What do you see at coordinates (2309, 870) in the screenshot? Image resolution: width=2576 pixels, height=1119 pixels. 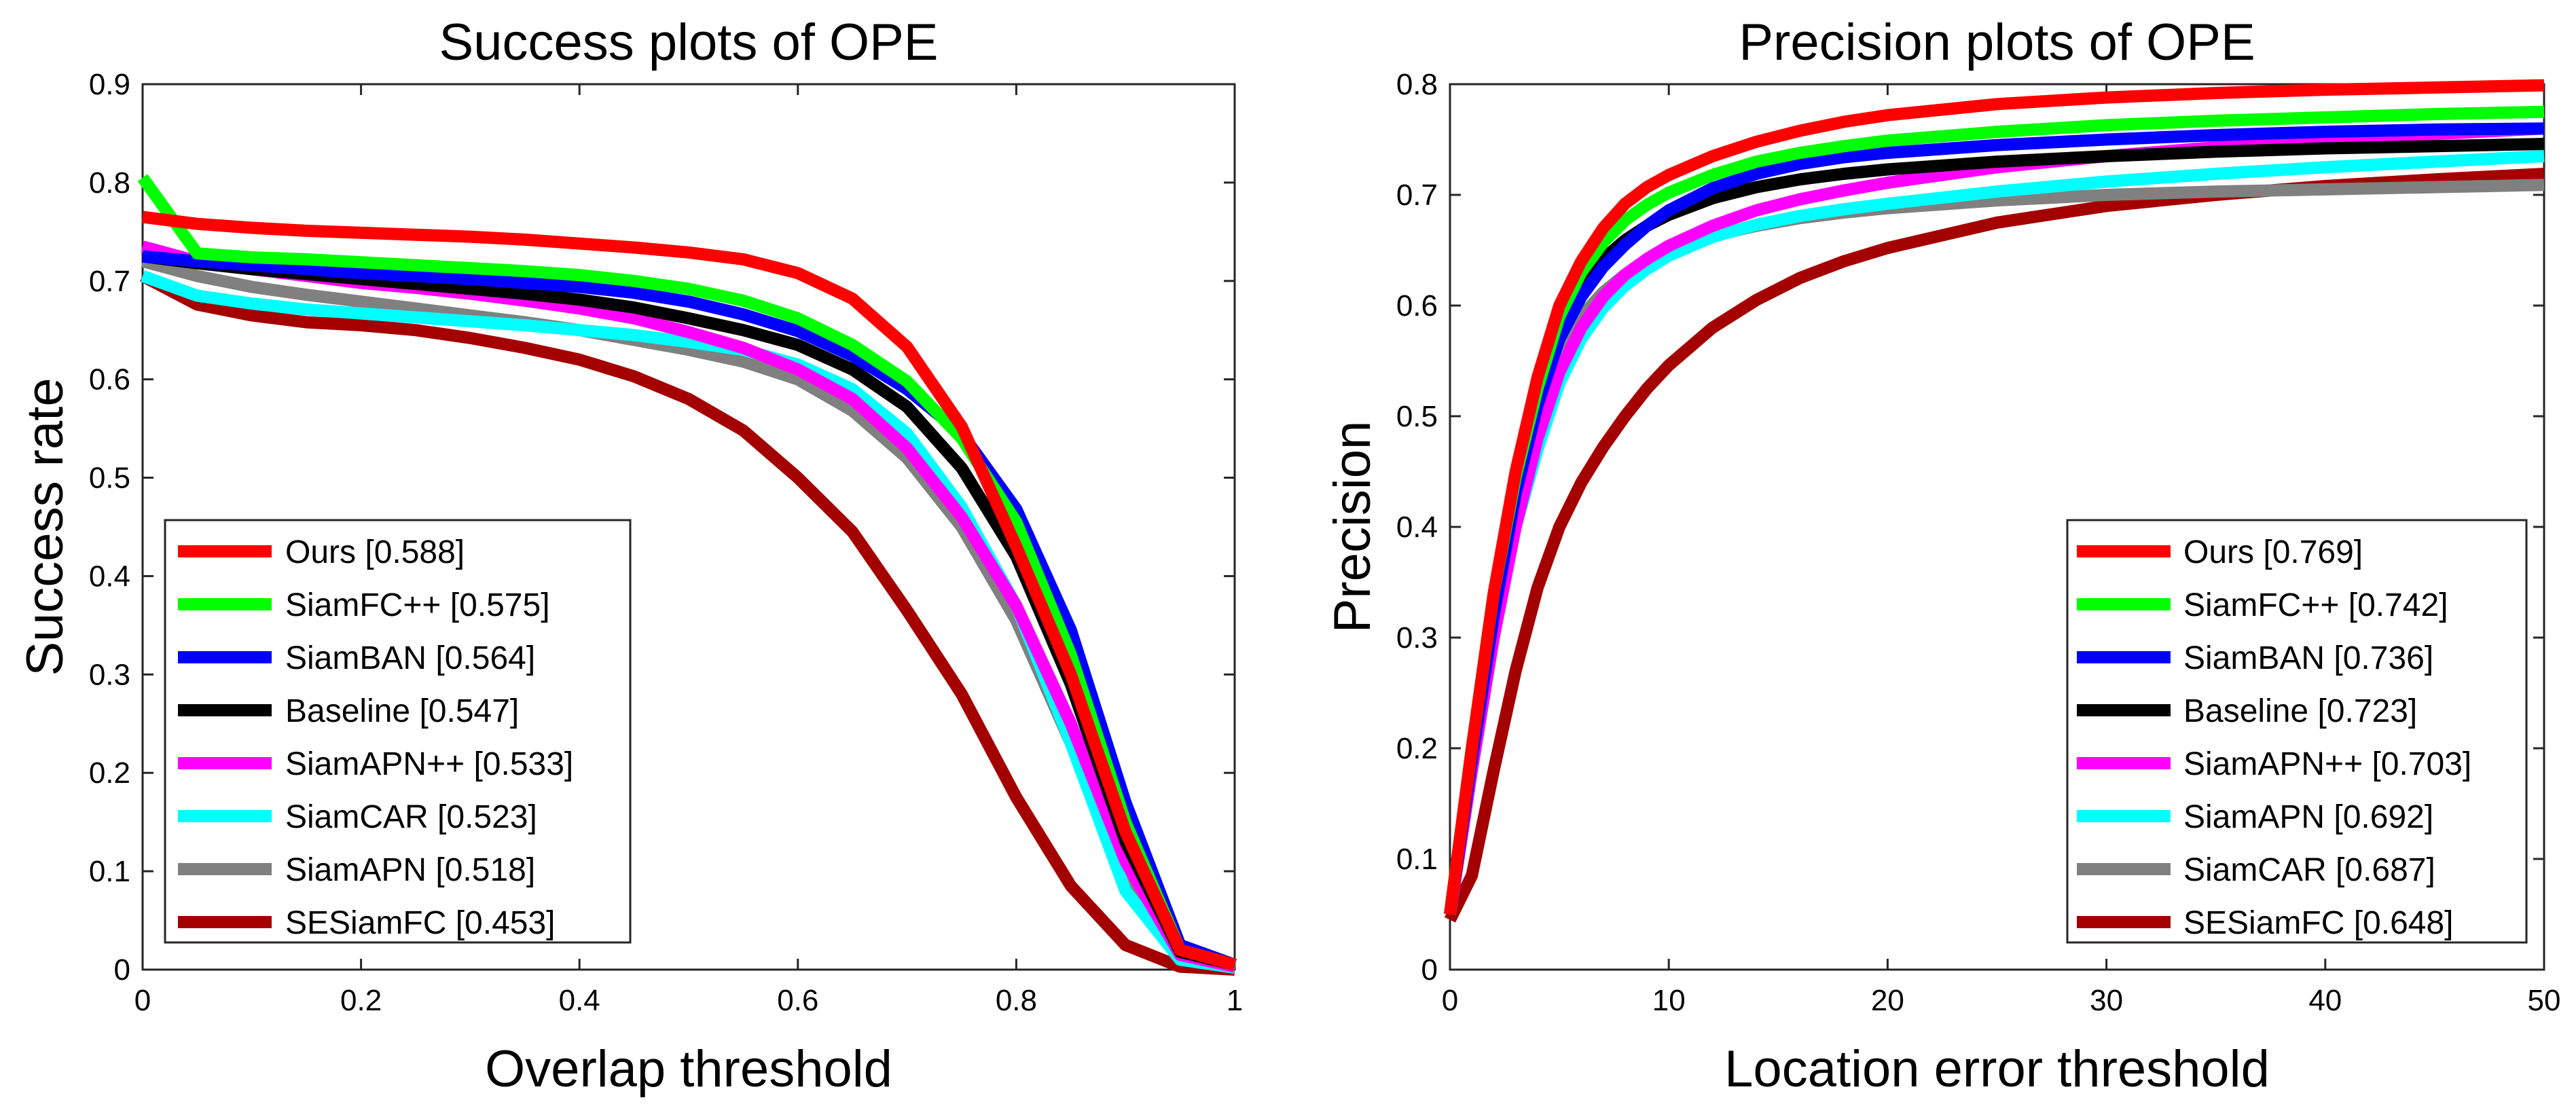 I see `legend-entry: SiamCAR [0.687]` at bounding box center [2309, 870].